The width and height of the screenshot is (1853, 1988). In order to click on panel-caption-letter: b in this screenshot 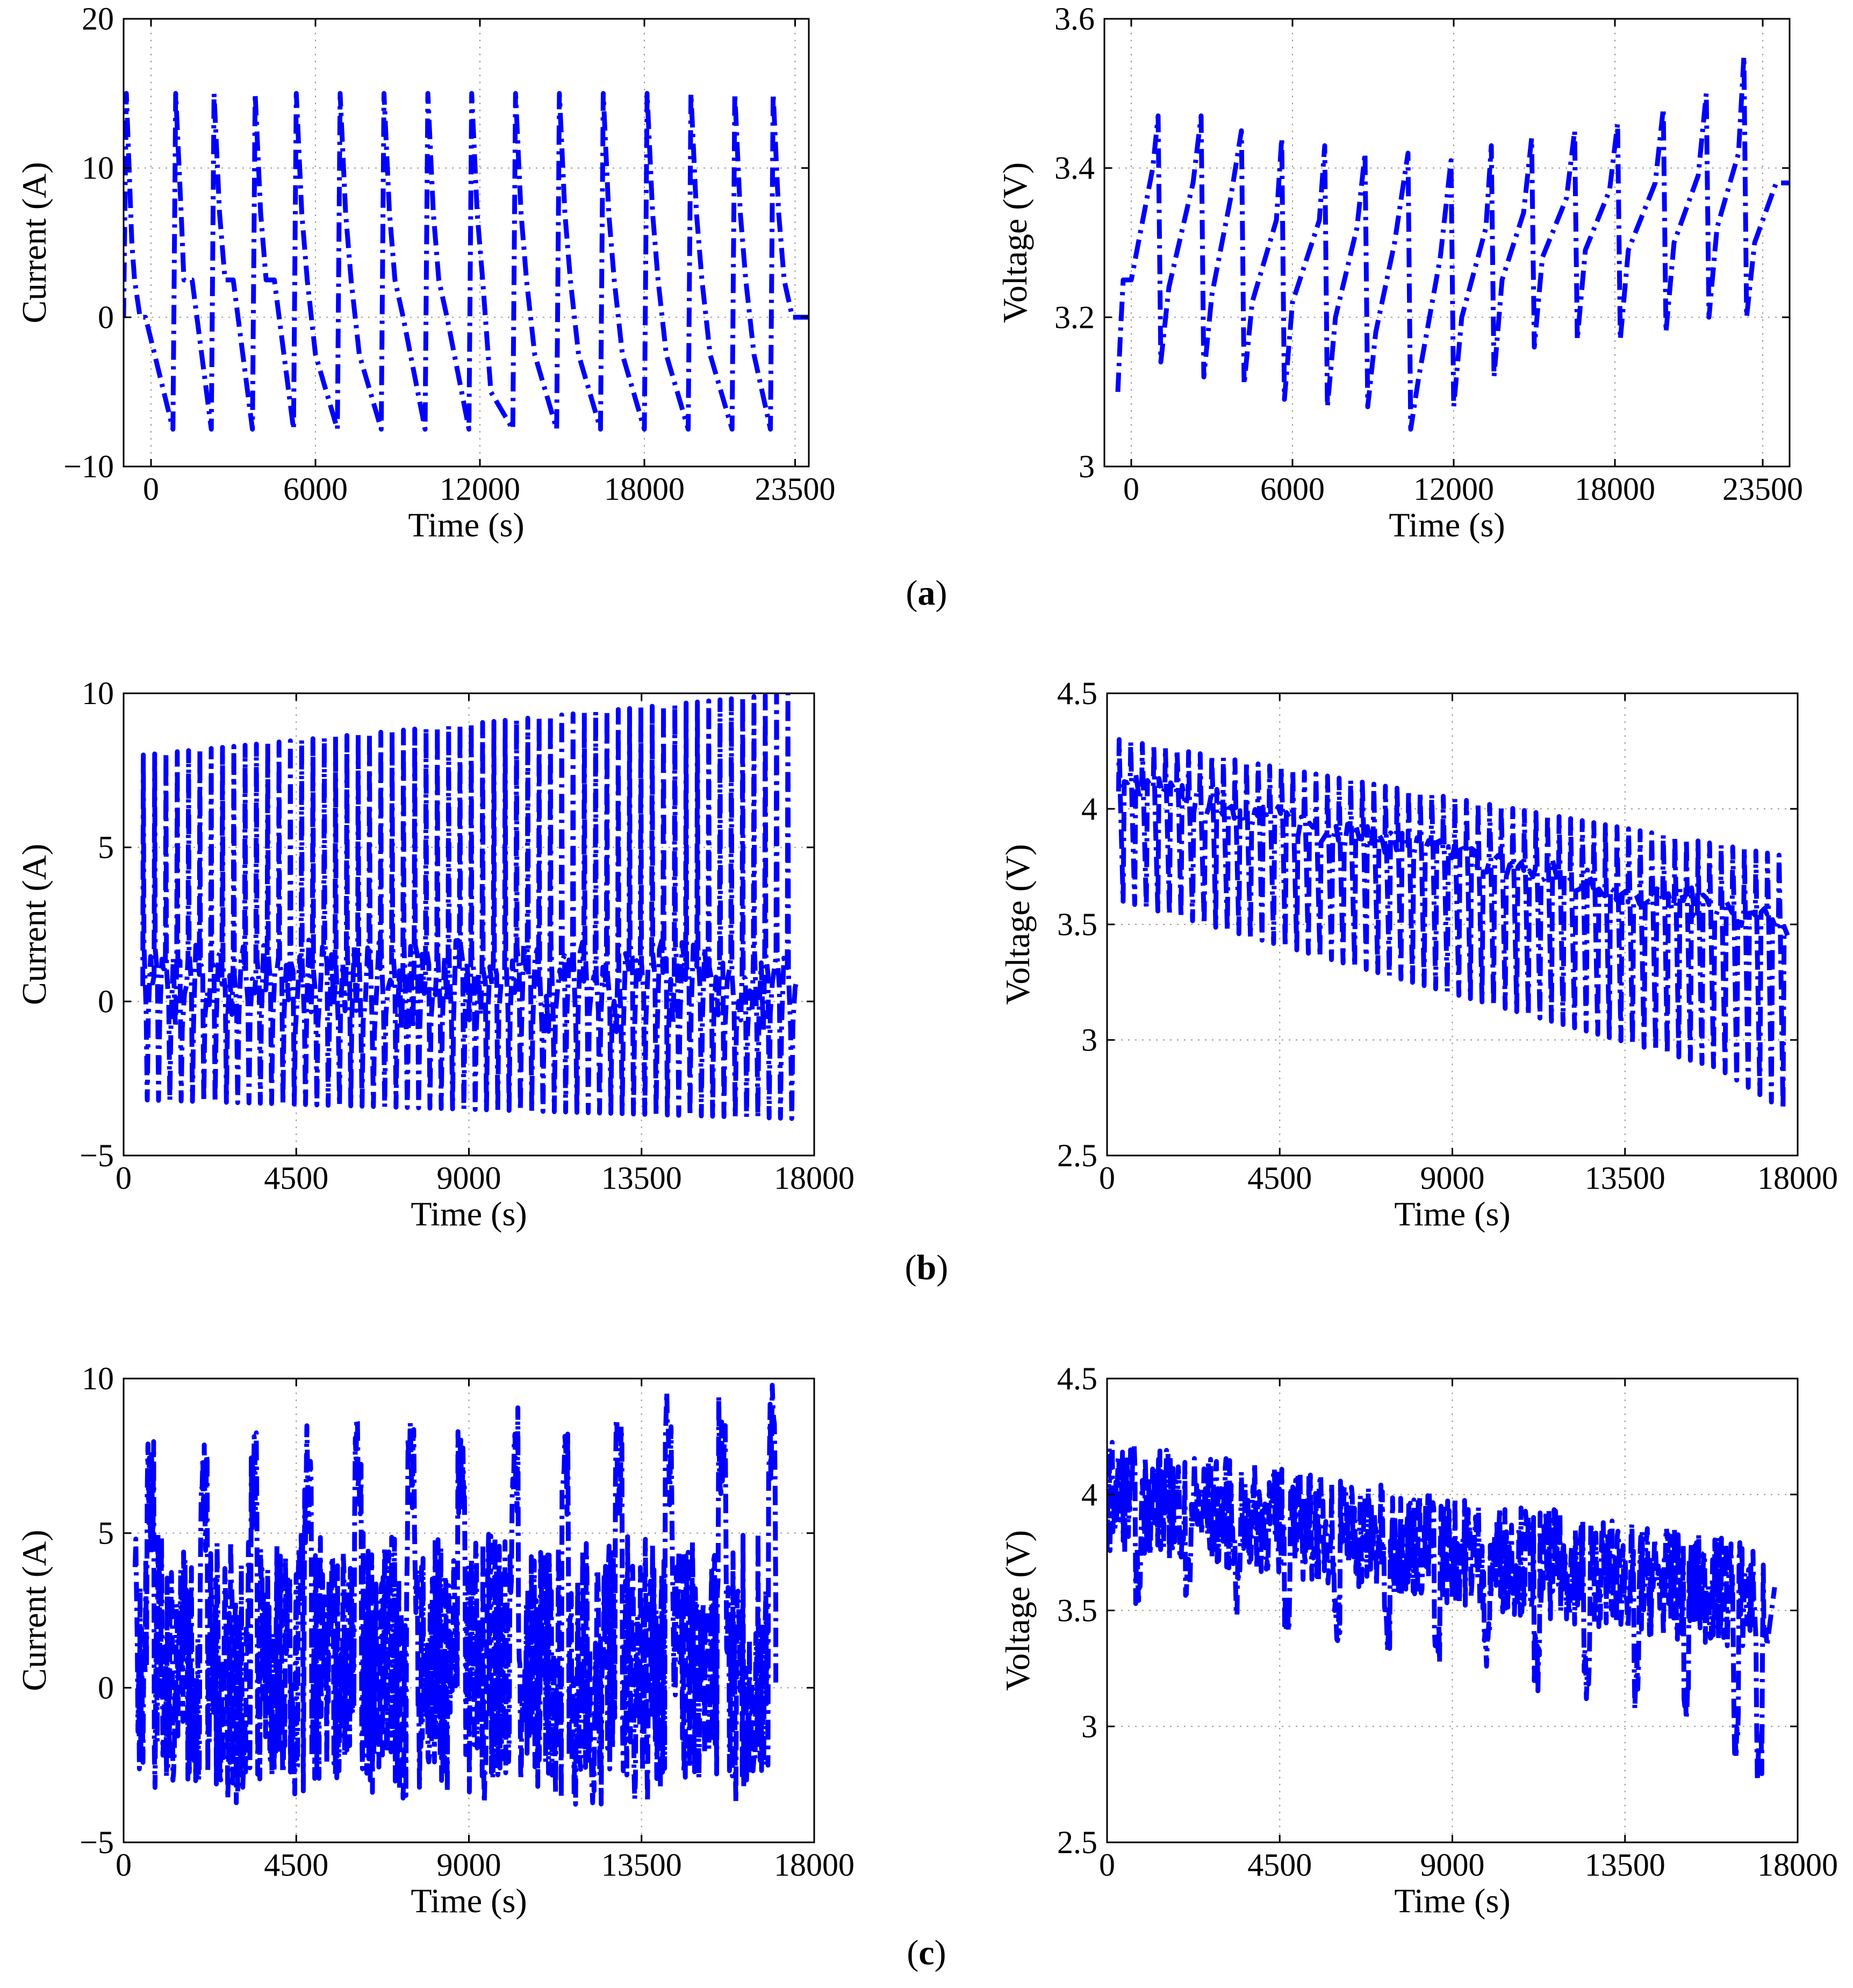, I will do `click(927, 1267)`.